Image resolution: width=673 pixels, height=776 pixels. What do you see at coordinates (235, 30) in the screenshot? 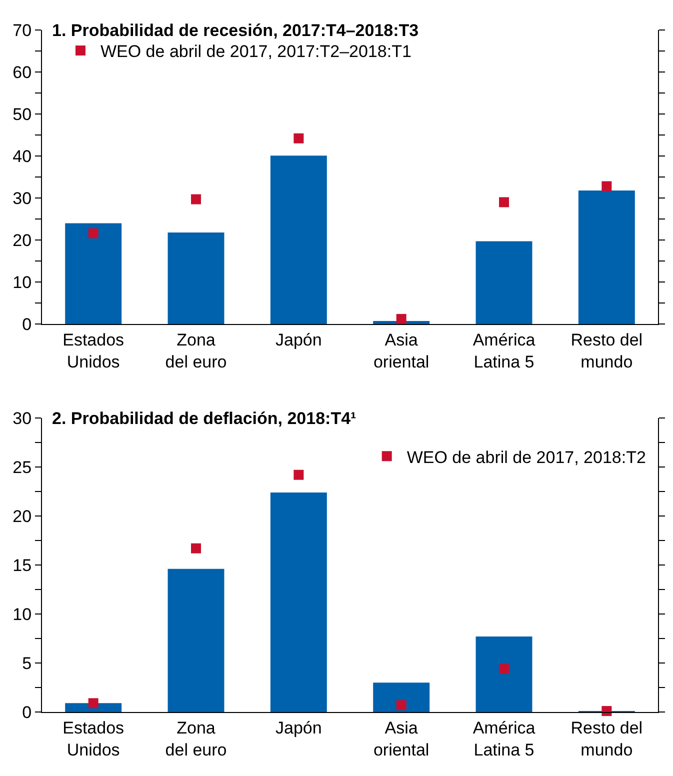
I see `chart-title: 1. Probabilidad de recesión, 2017:T4–2018:T3` at bounding box center [235, 30].